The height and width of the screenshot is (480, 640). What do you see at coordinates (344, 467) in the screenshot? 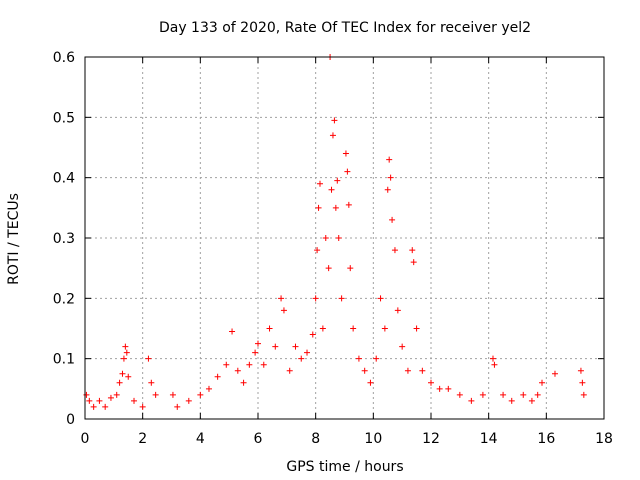
I see `x-axis-label: GPS time / hours` at bounding box center [344, 467].